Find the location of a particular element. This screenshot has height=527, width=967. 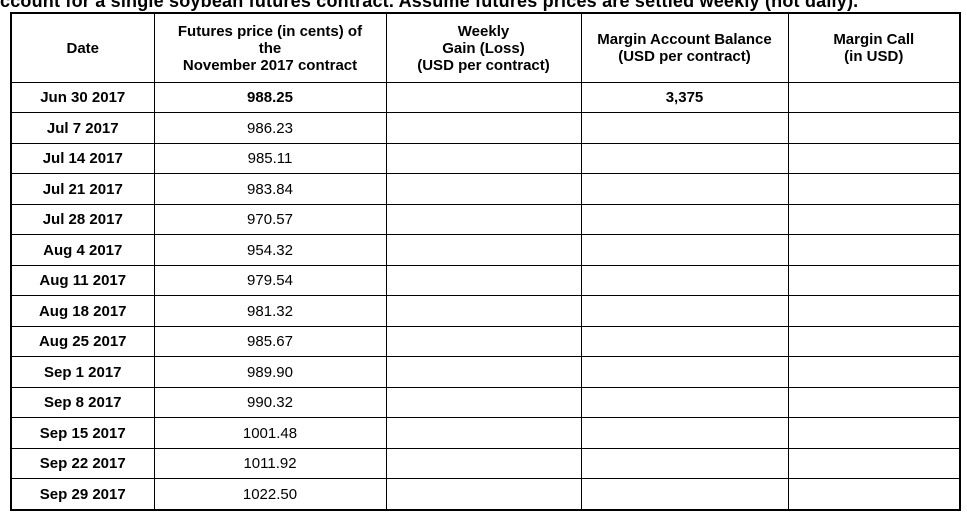

date-cell: Jun 30 2017 is located at coordinates (82, 97).